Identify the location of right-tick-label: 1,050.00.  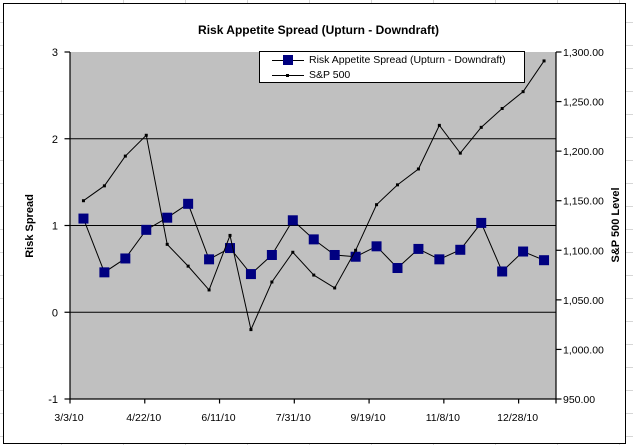
(583, 301).